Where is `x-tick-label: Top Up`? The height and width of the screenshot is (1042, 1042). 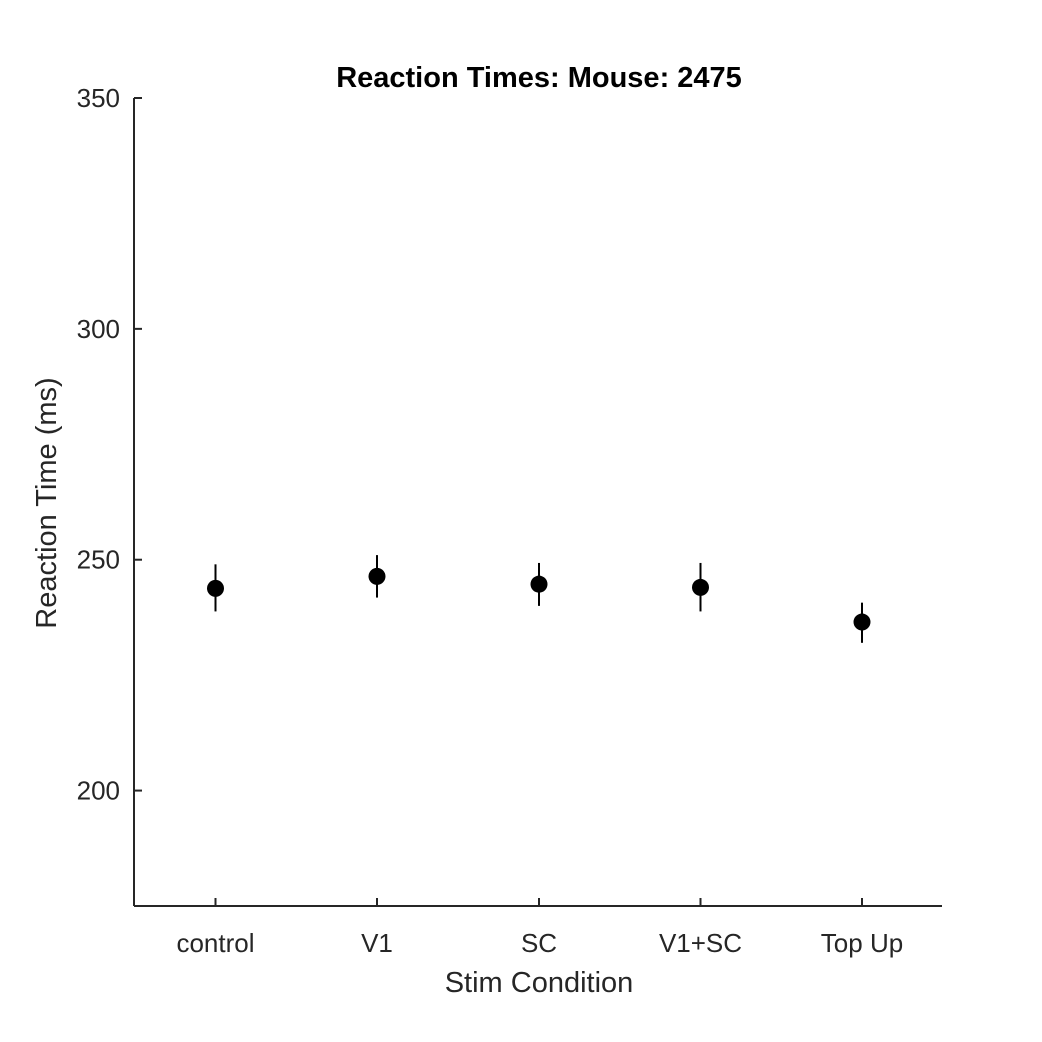
x-tick-label: Top Up is located at coordinates (862, 943).